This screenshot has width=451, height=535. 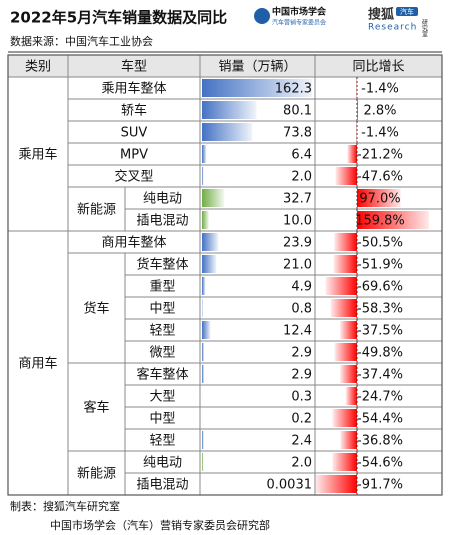 I want to click on growth-label: -69.6%, so click(x=380, y=287).